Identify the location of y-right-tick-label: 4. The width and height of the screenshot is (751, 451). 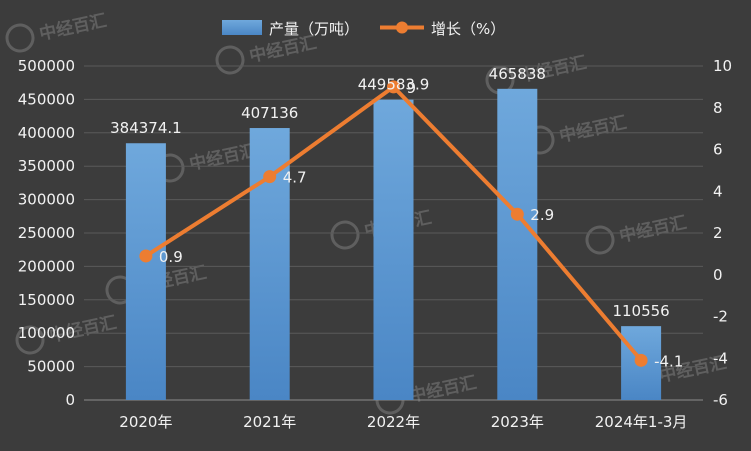
(718, 191).